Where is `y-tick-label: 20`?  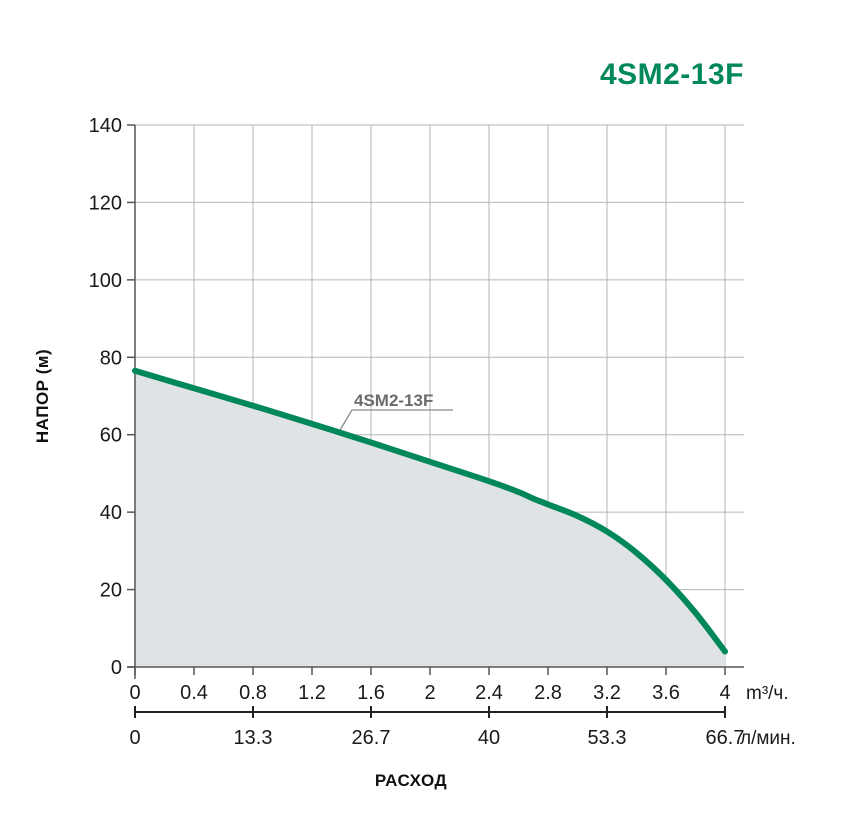 y-tick-label: 20 is located at coordinates (111, 591).